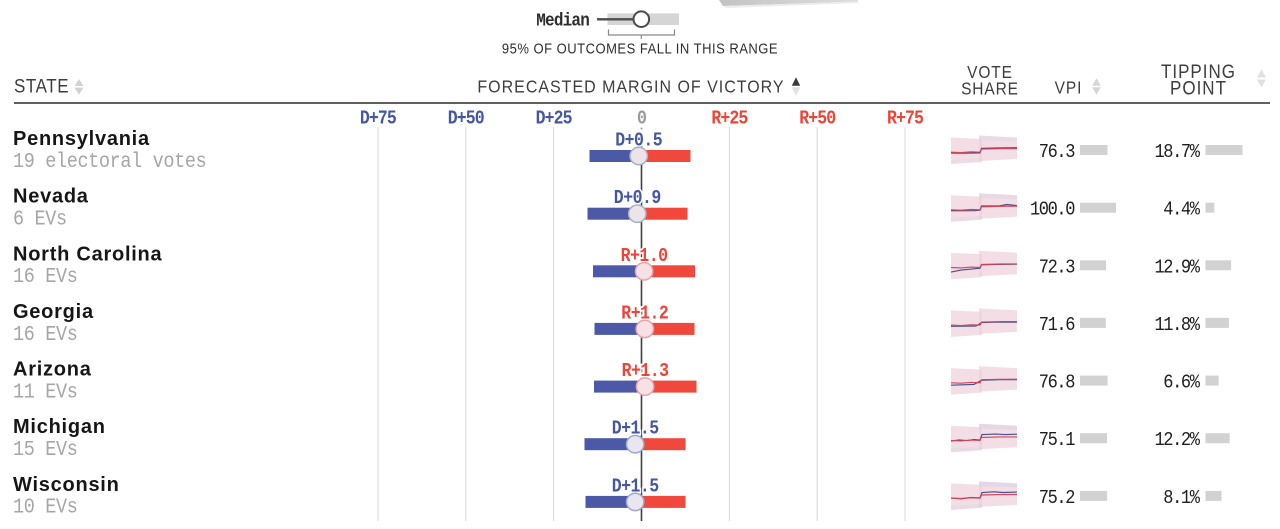  What do you see at coordinates (45, 450) in the screenshot?
I see `svg-text: 15 EVs` at bounding box center [45, 450].